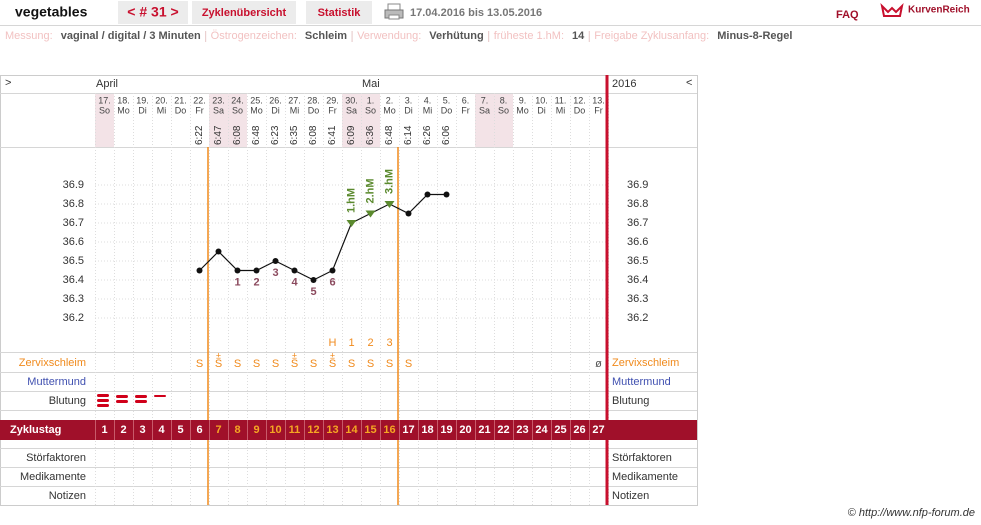 The height and width of the screenshot is (525, 981). What do you see at coordinates (8, 83) in the screenshot?
I see `nav-prev: >` at bounding box center [8, 83].